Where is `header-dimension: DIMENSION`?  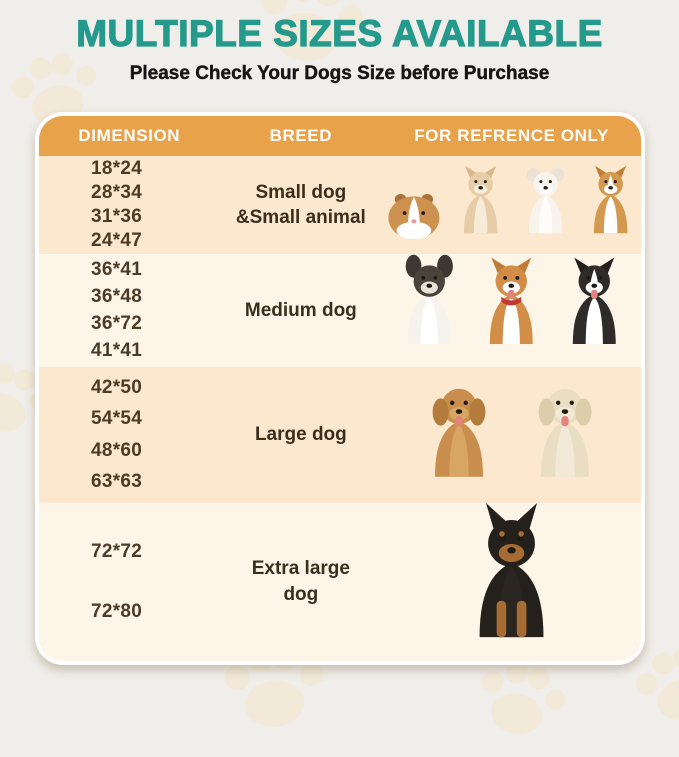
header-dimension: DIMENSION is located at coordinates (129, 135).